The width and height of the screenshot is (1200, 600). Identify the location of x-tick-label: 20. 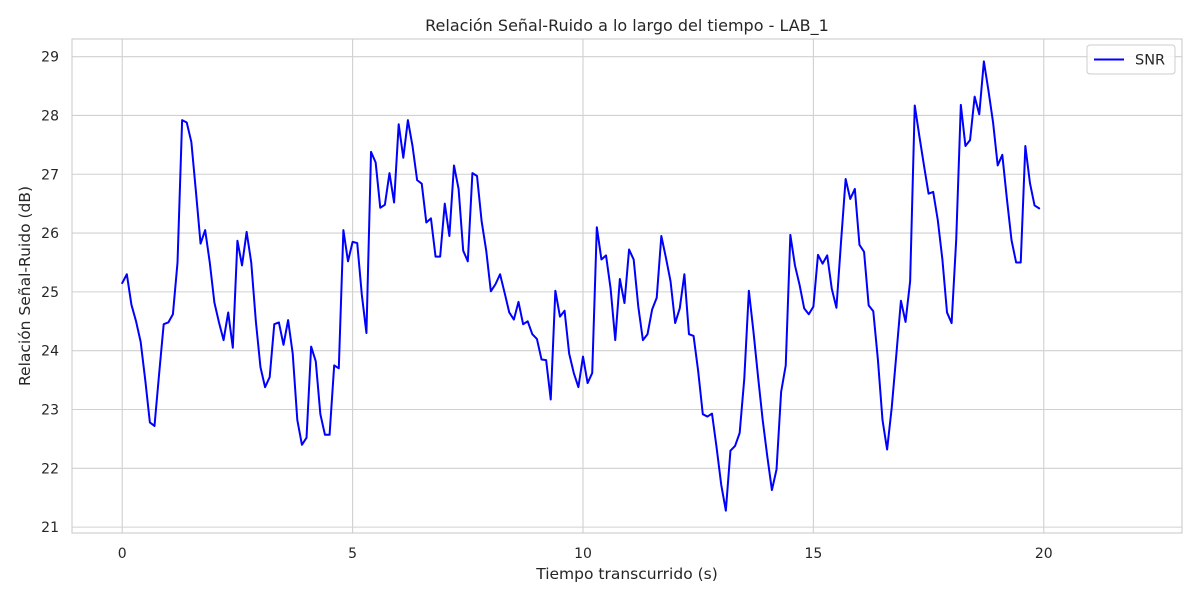
(1044, 554).